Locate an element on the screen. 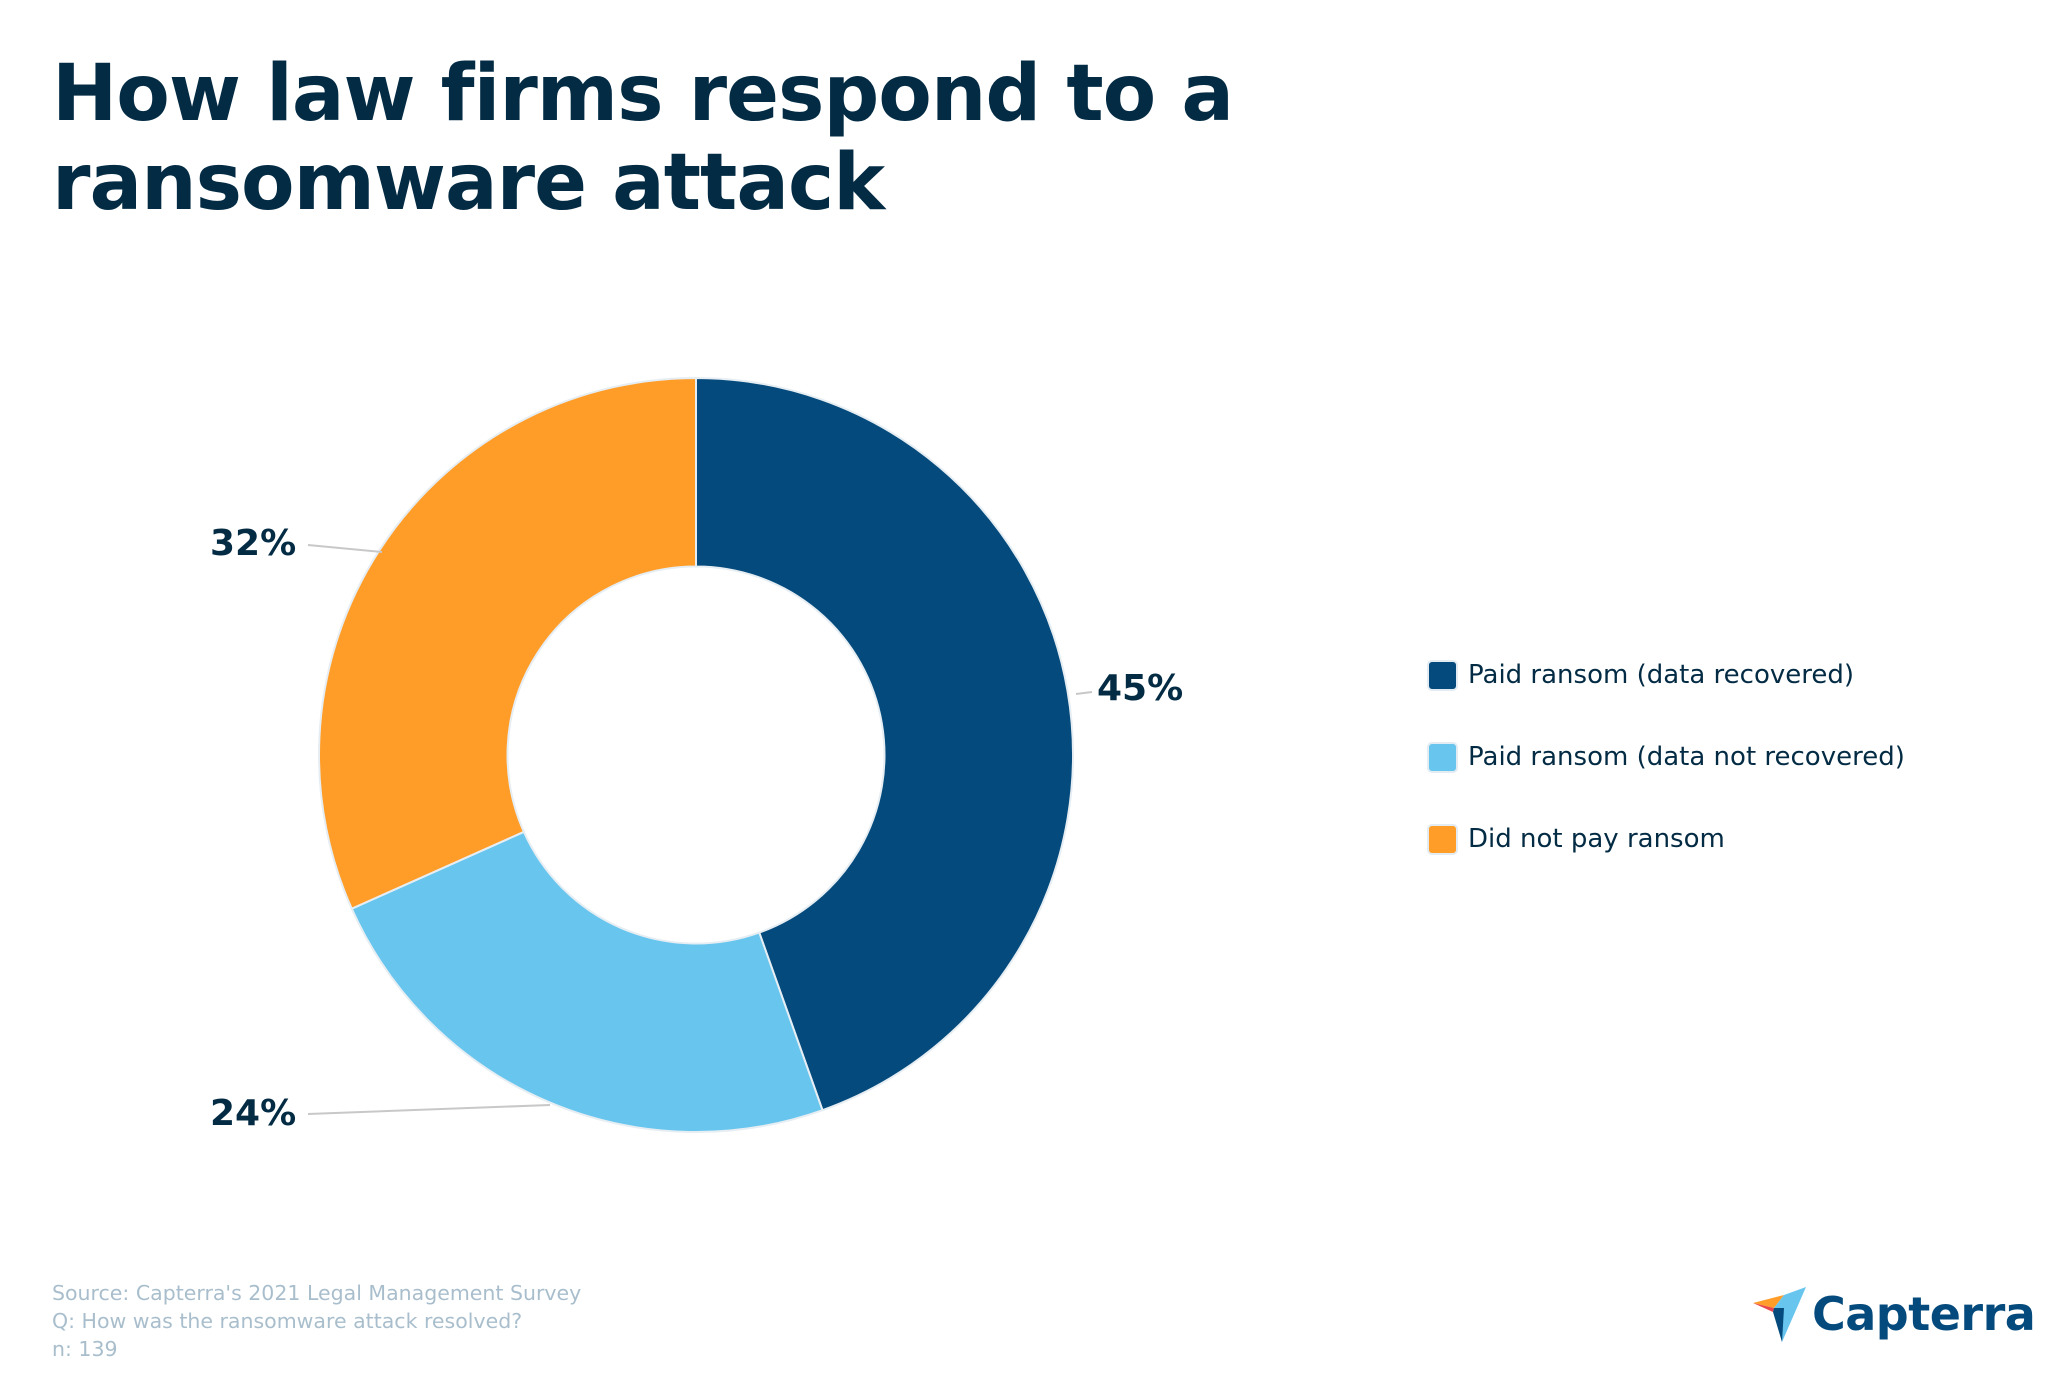  legend-label: Paid ransom (data recovered) is located at coordinates (1661, 675).